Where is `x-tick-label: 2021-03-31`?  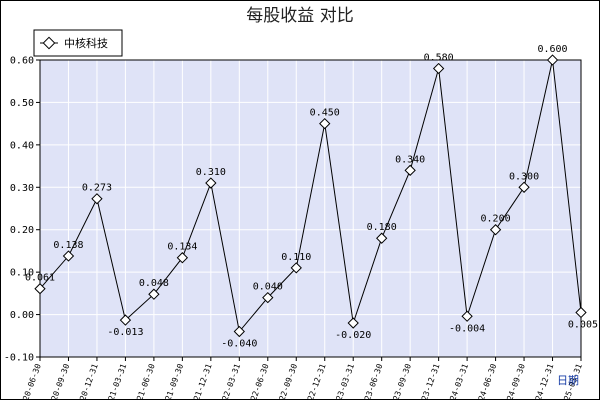
x-tick-label: 2021-03-31 is located at coordinates (115, 381).